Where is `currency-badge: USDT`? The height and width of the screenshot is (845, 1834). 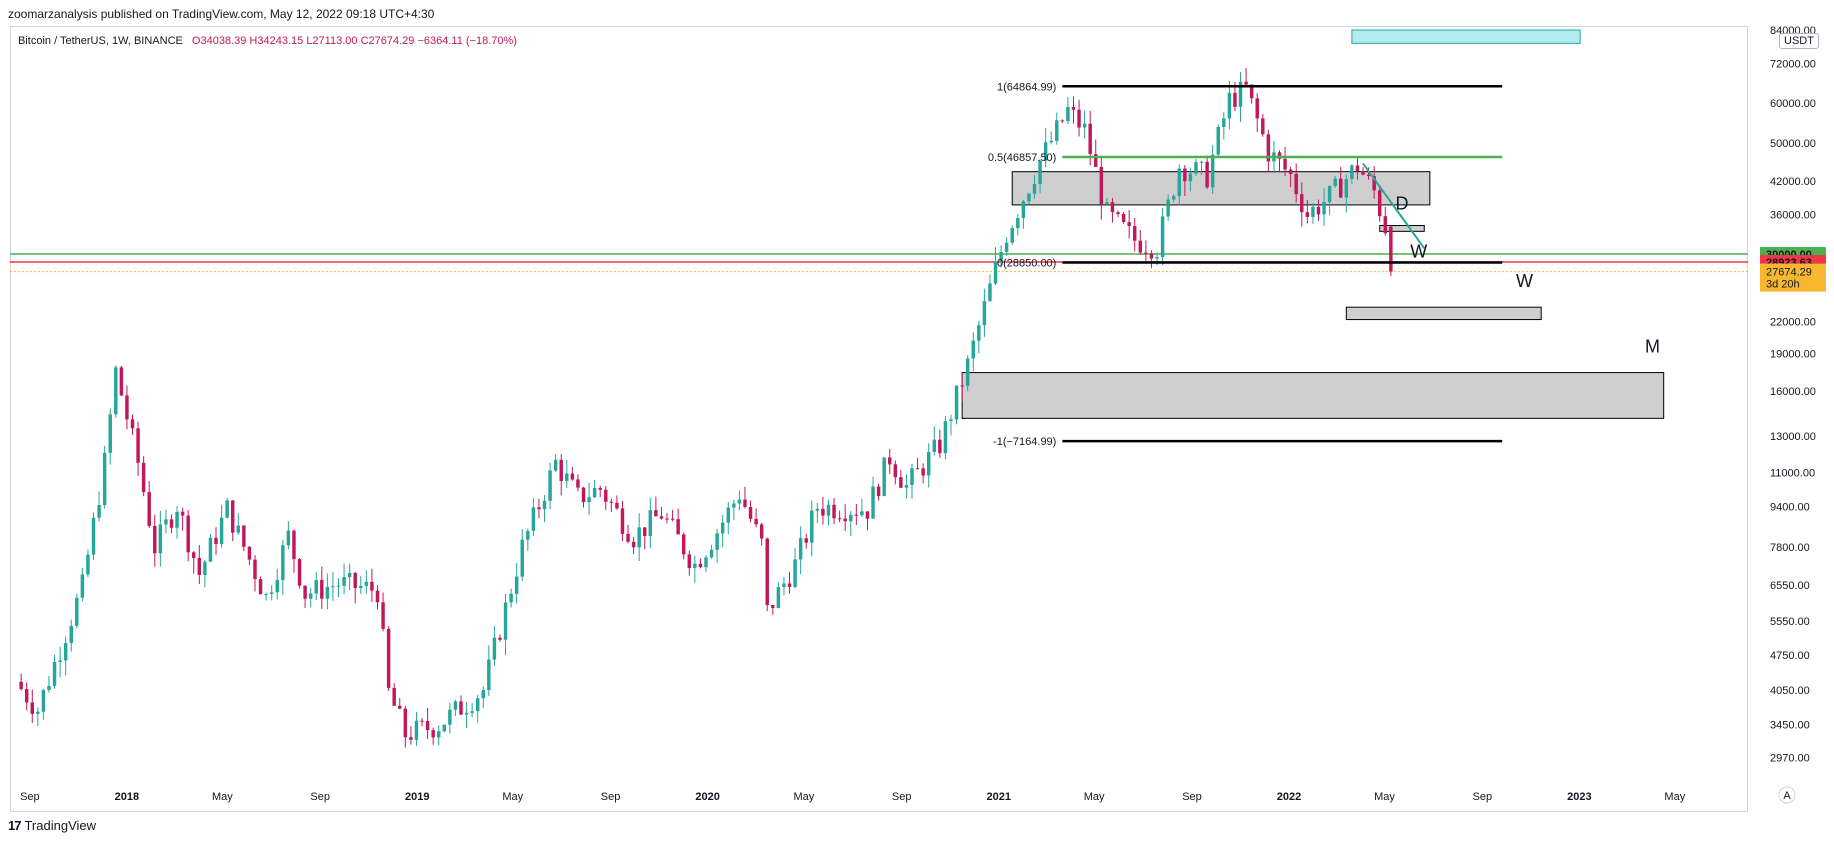 currency-badge: USDT is located at coordinates (1799, 41).